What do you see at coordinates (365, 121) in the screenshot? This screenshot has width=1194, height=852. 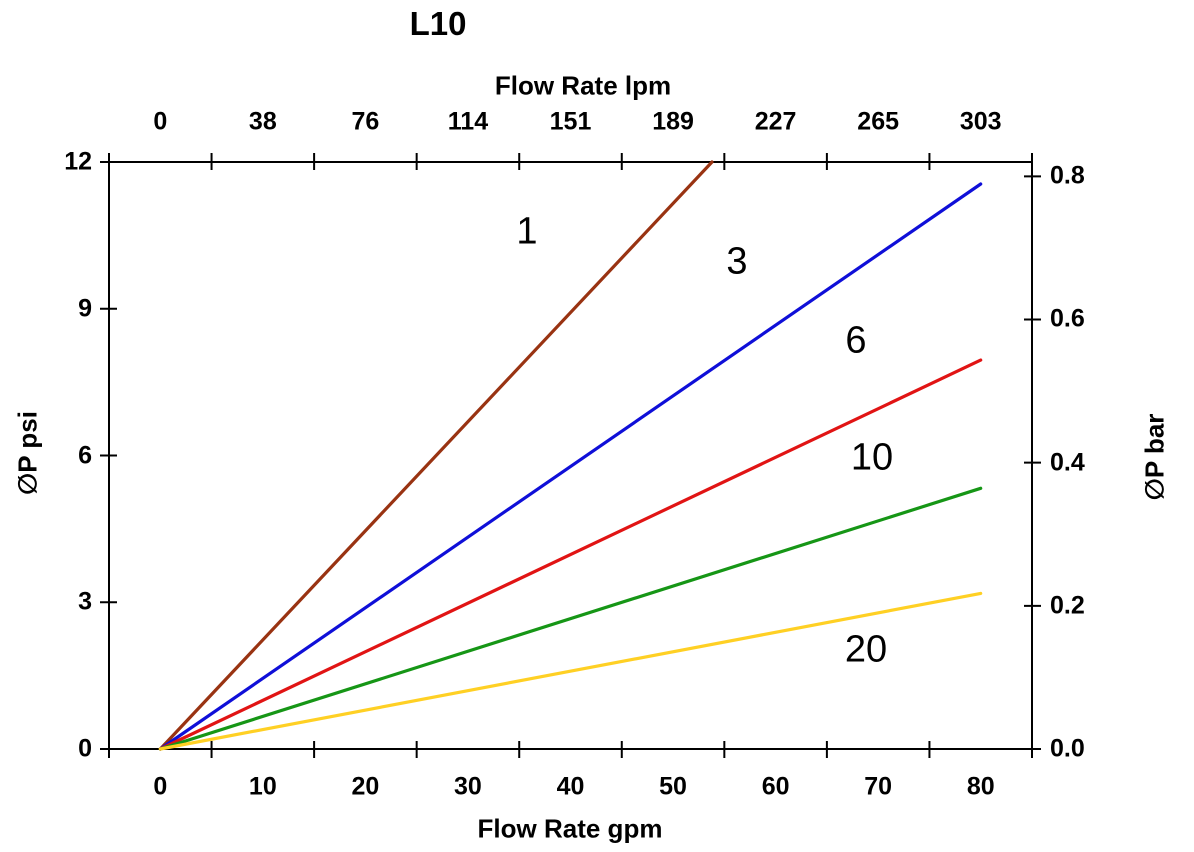 I see `top-tick-label: 76` at bounding box center [365, 121].